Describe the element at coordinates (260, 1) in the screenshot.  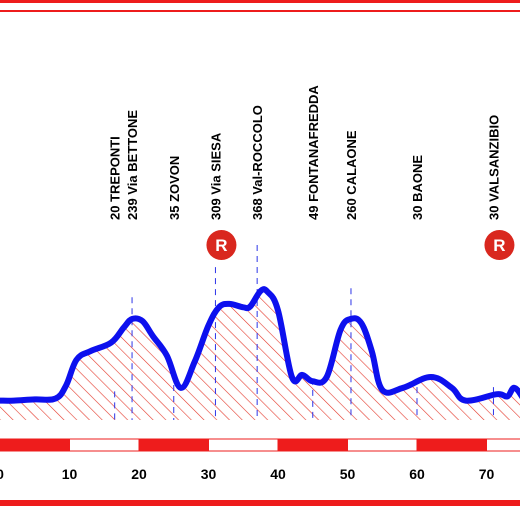
I see `frame-top-line` at that location.